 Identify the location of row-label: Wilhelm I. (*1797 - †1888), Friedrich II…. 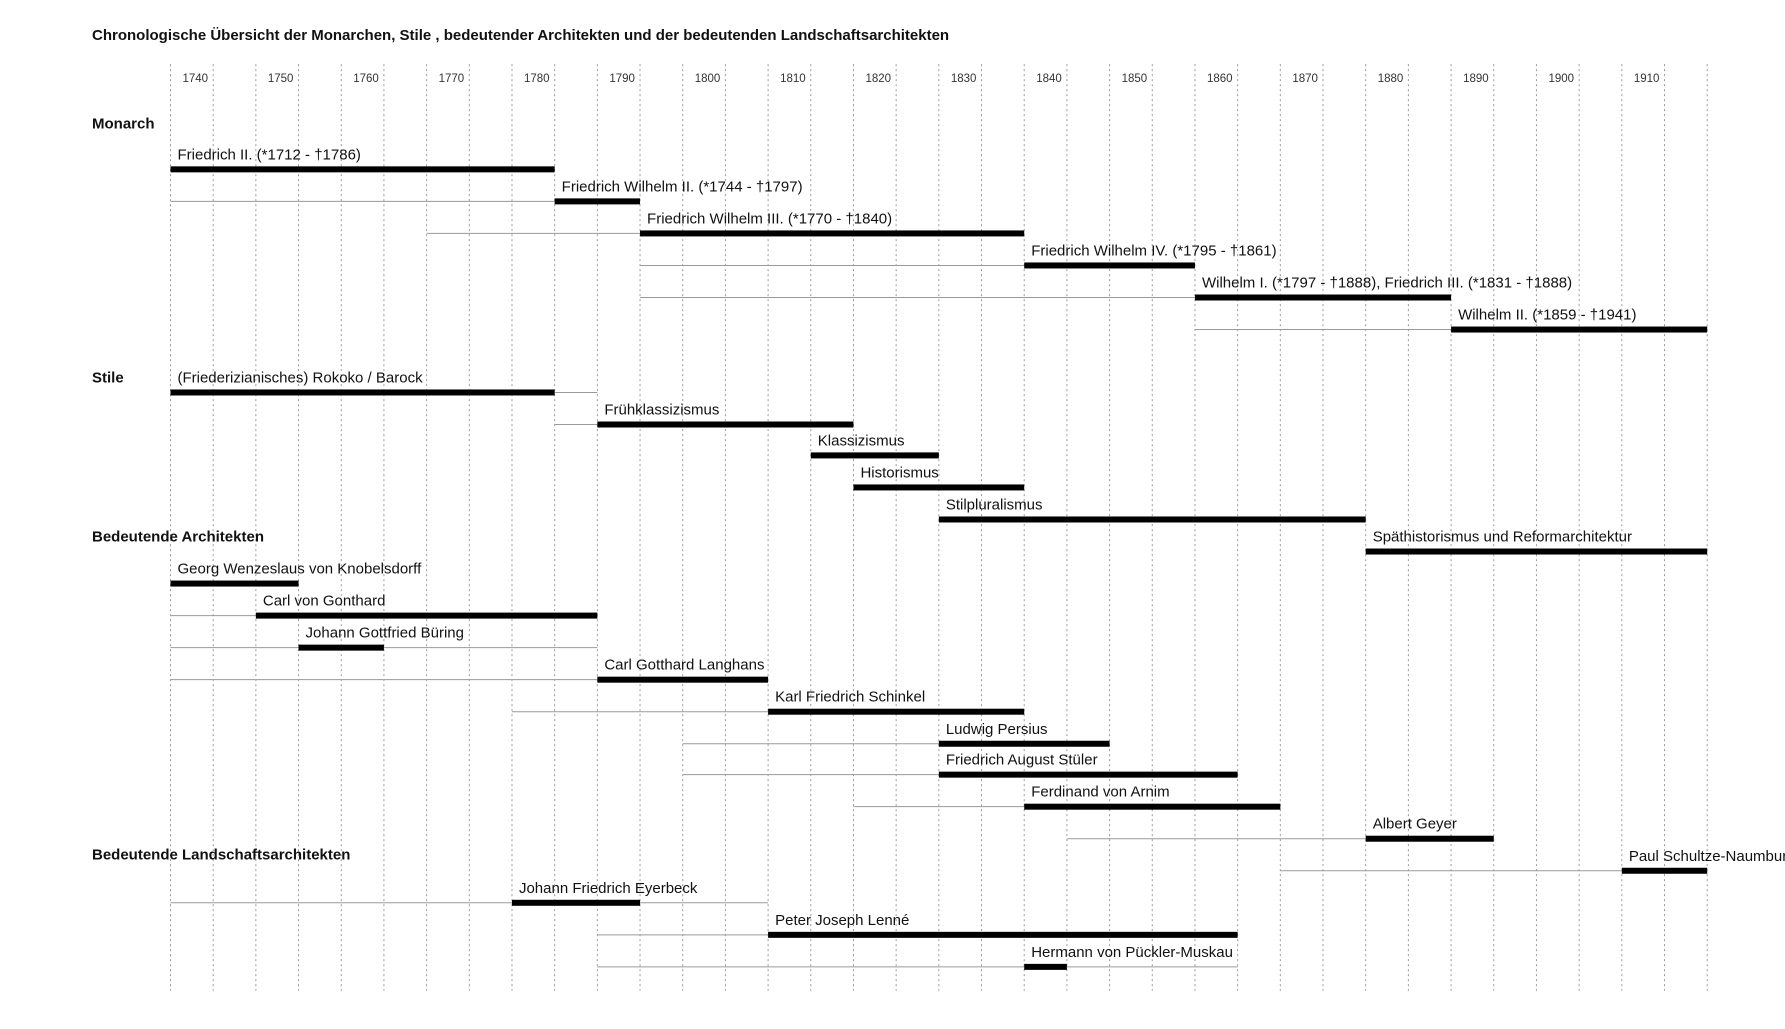
(1387, 283).